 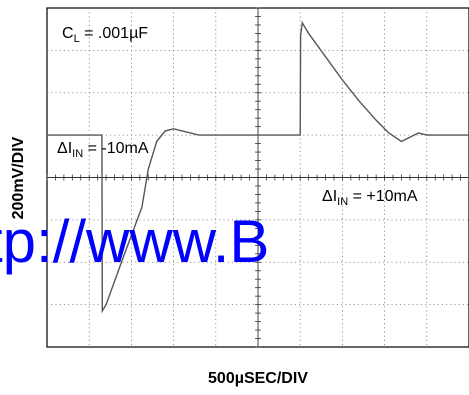 I want to click on annotation-load-capacitance: CL = .001µF, so click(x=105, y=35).